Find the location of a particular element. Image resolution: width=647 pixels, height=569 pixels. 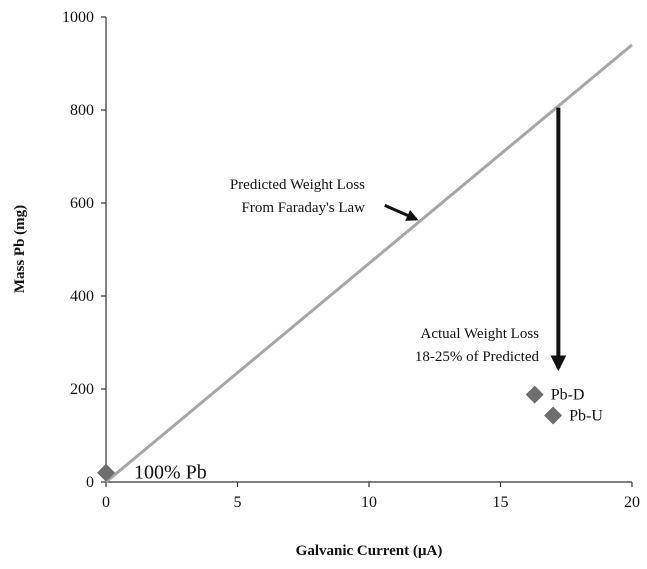

faraday-arrow is located at coordinates (401, 212).